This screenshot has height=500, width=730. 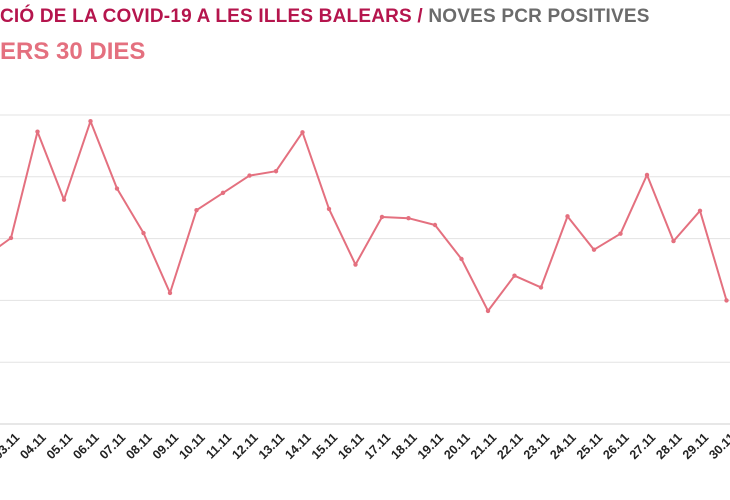 I want to click on chart-title-sub: NOVES PCR POSITIVES, so click(x=539, y=16).